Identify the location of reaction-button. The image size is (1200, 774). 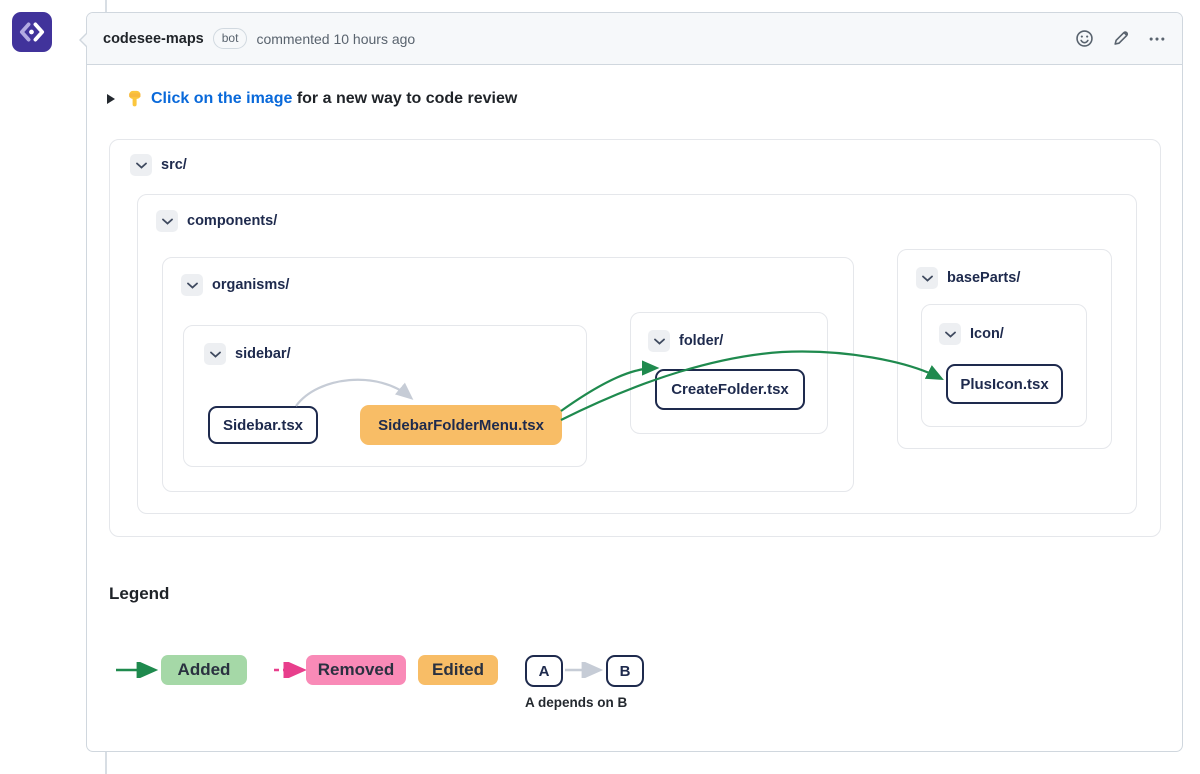
(1084, 38).